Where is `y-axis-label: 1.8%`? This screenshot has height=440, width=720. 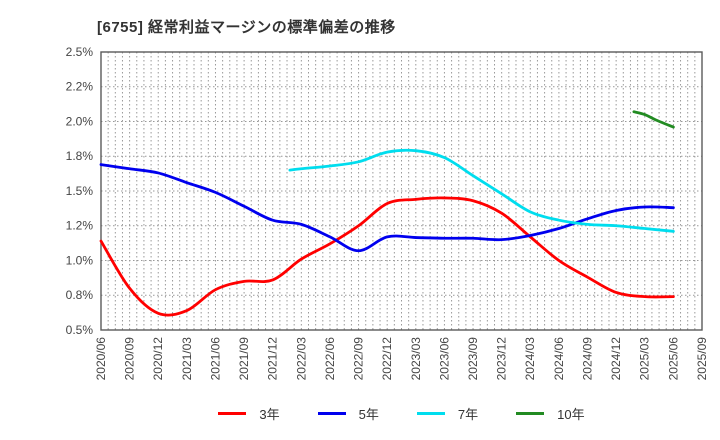
y-axis-label: 1.8% is located at coordinates (80, 156).